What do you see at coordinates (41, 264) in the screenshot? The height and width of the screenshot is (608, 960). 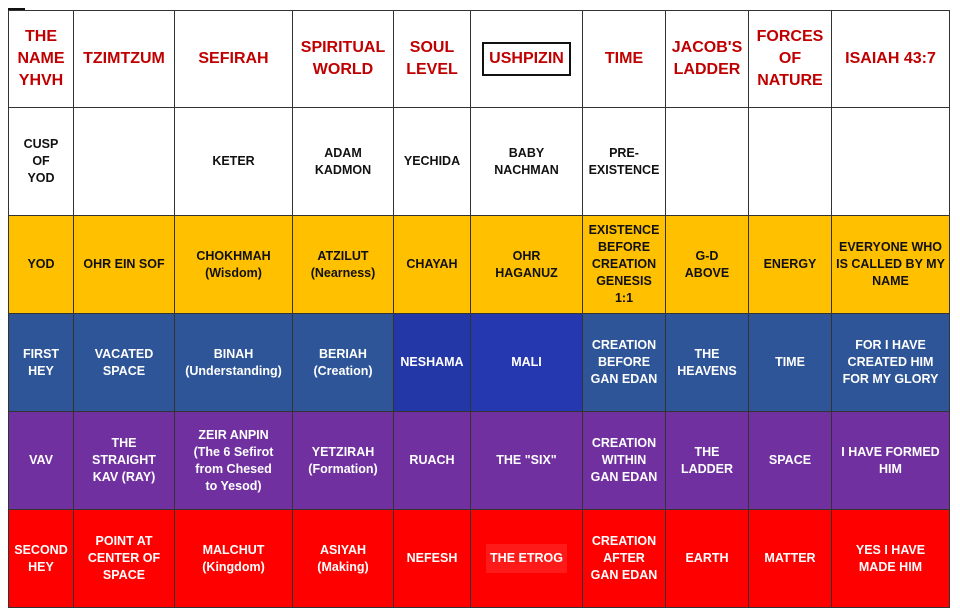 I see `table-cell: YOD` at bounding box center [41, 264].